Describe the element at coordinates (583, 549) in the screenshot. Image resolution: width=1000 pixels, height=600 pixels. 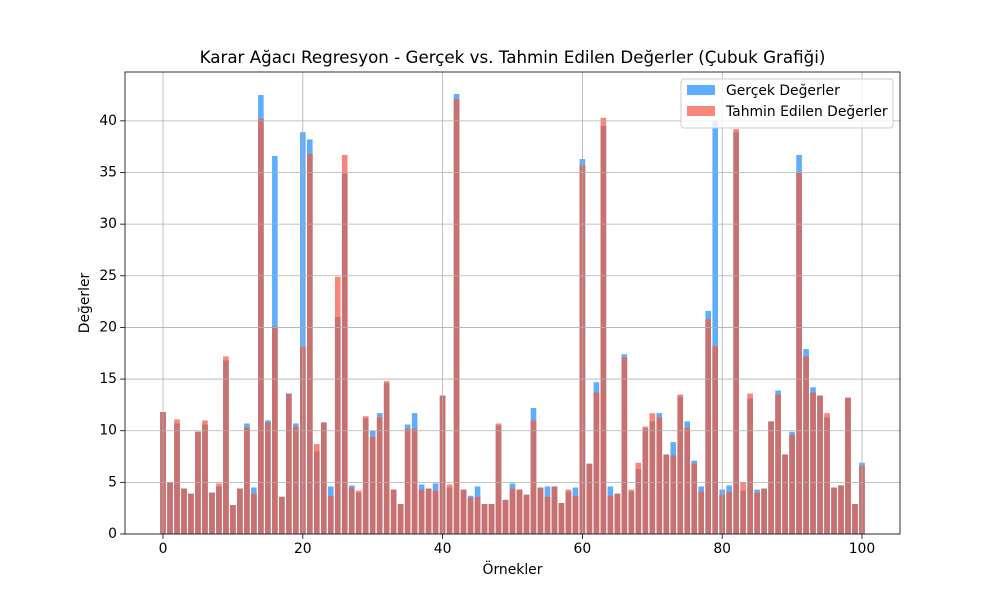
I see `x-tick-label: 60` at that location.